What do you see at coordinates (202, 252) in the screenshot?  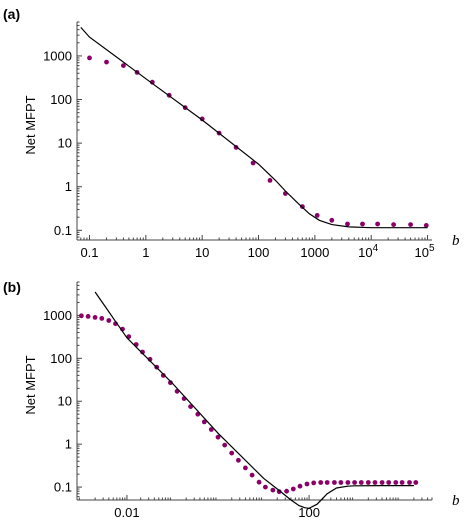 I see `x-tick-label: 10` at bounding box center [202, 252].